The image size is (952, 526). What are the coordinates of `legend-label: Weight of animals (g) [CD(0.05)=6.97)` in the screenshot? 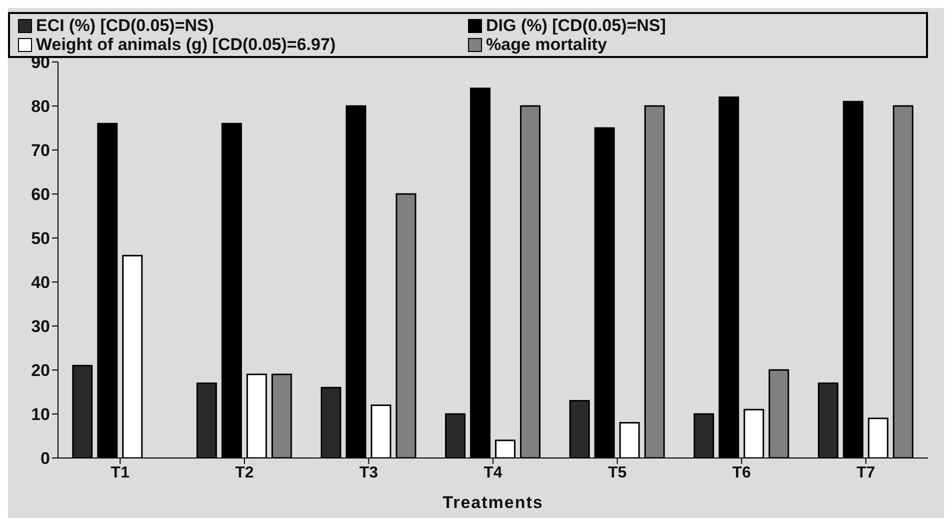 It's located at (186, 44).